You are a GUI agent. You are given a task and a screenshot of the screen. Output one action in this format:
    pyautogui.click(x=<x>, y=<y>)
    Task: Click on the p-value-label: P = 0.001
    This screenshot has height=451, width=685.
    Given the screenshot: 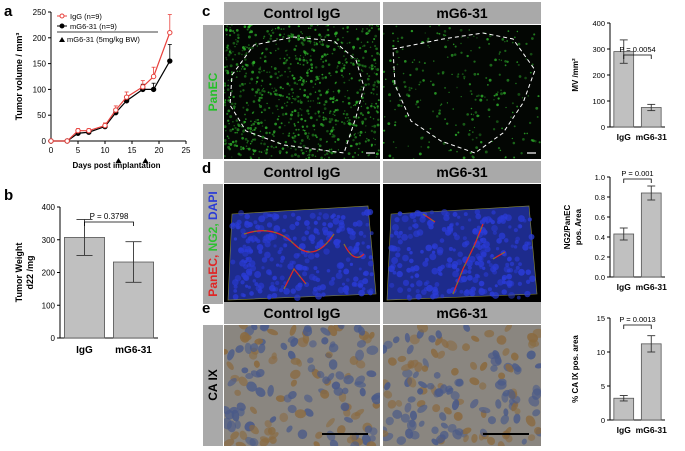 What is the action you would take?
    pyautogui.click(x=637, y=173)
    